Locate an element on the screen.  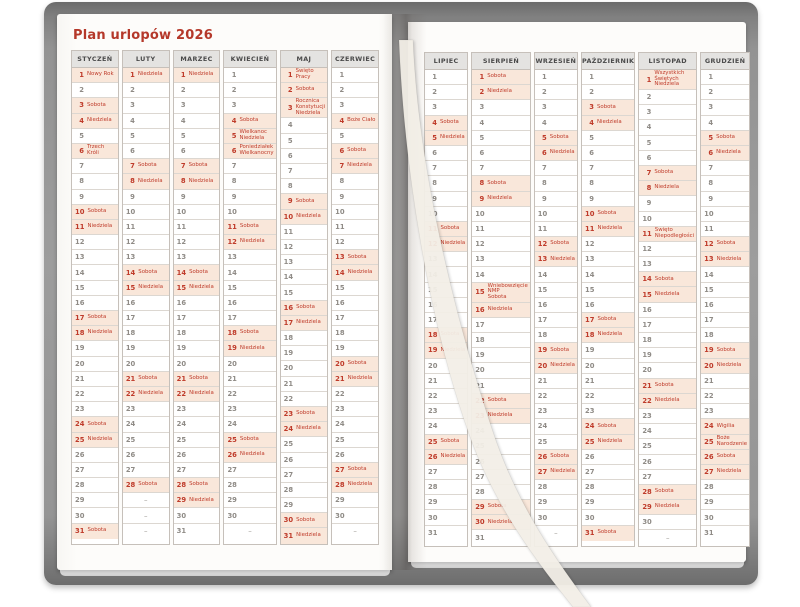
day-cell: 6 Trzech Króli is located at coordinates (95, 151).